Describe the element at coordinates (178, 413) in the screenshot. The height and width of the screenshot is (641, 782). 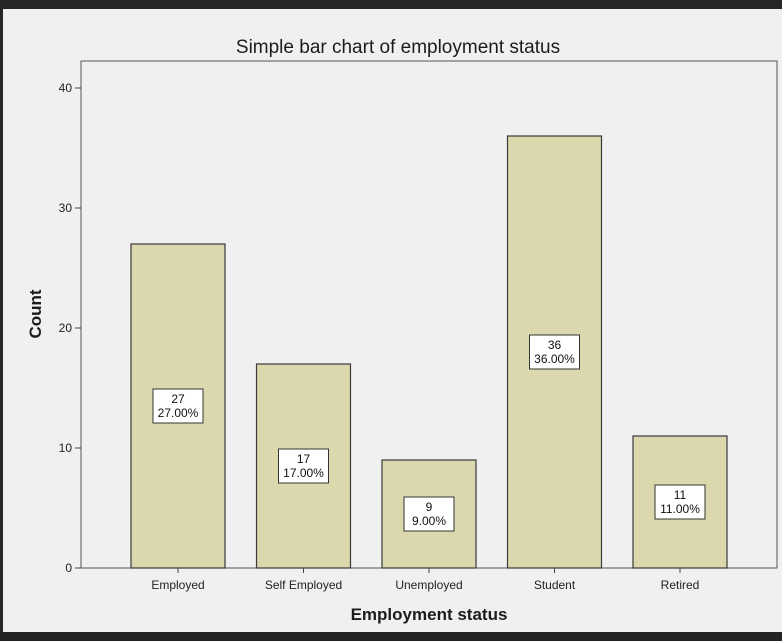
I see `data-label-percent: 27.00%` at that location.